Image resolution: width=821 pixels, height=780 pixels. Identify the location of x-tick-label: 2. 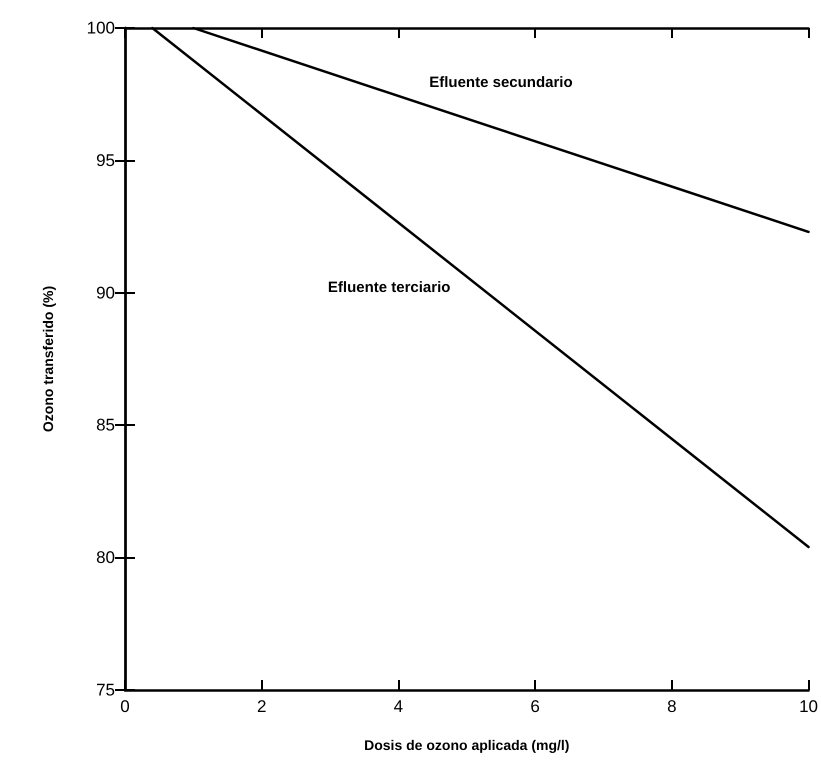
(261, 706).